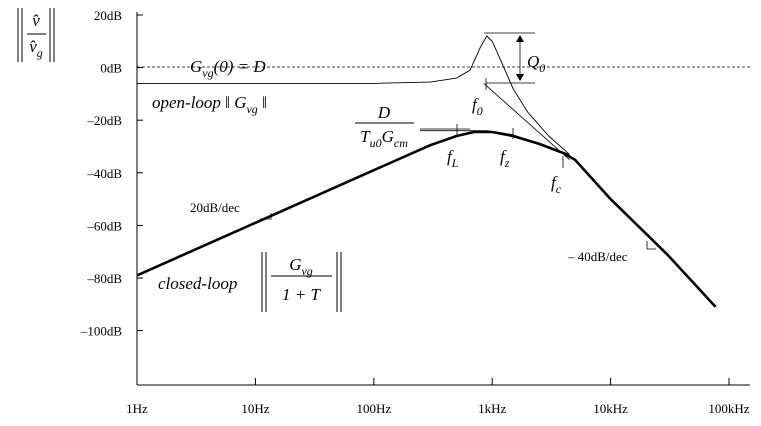 Image resolution: width=761 pixels, height=426 pixels. I want to click on annotation: Tu0Gcm, so click(384, 138).